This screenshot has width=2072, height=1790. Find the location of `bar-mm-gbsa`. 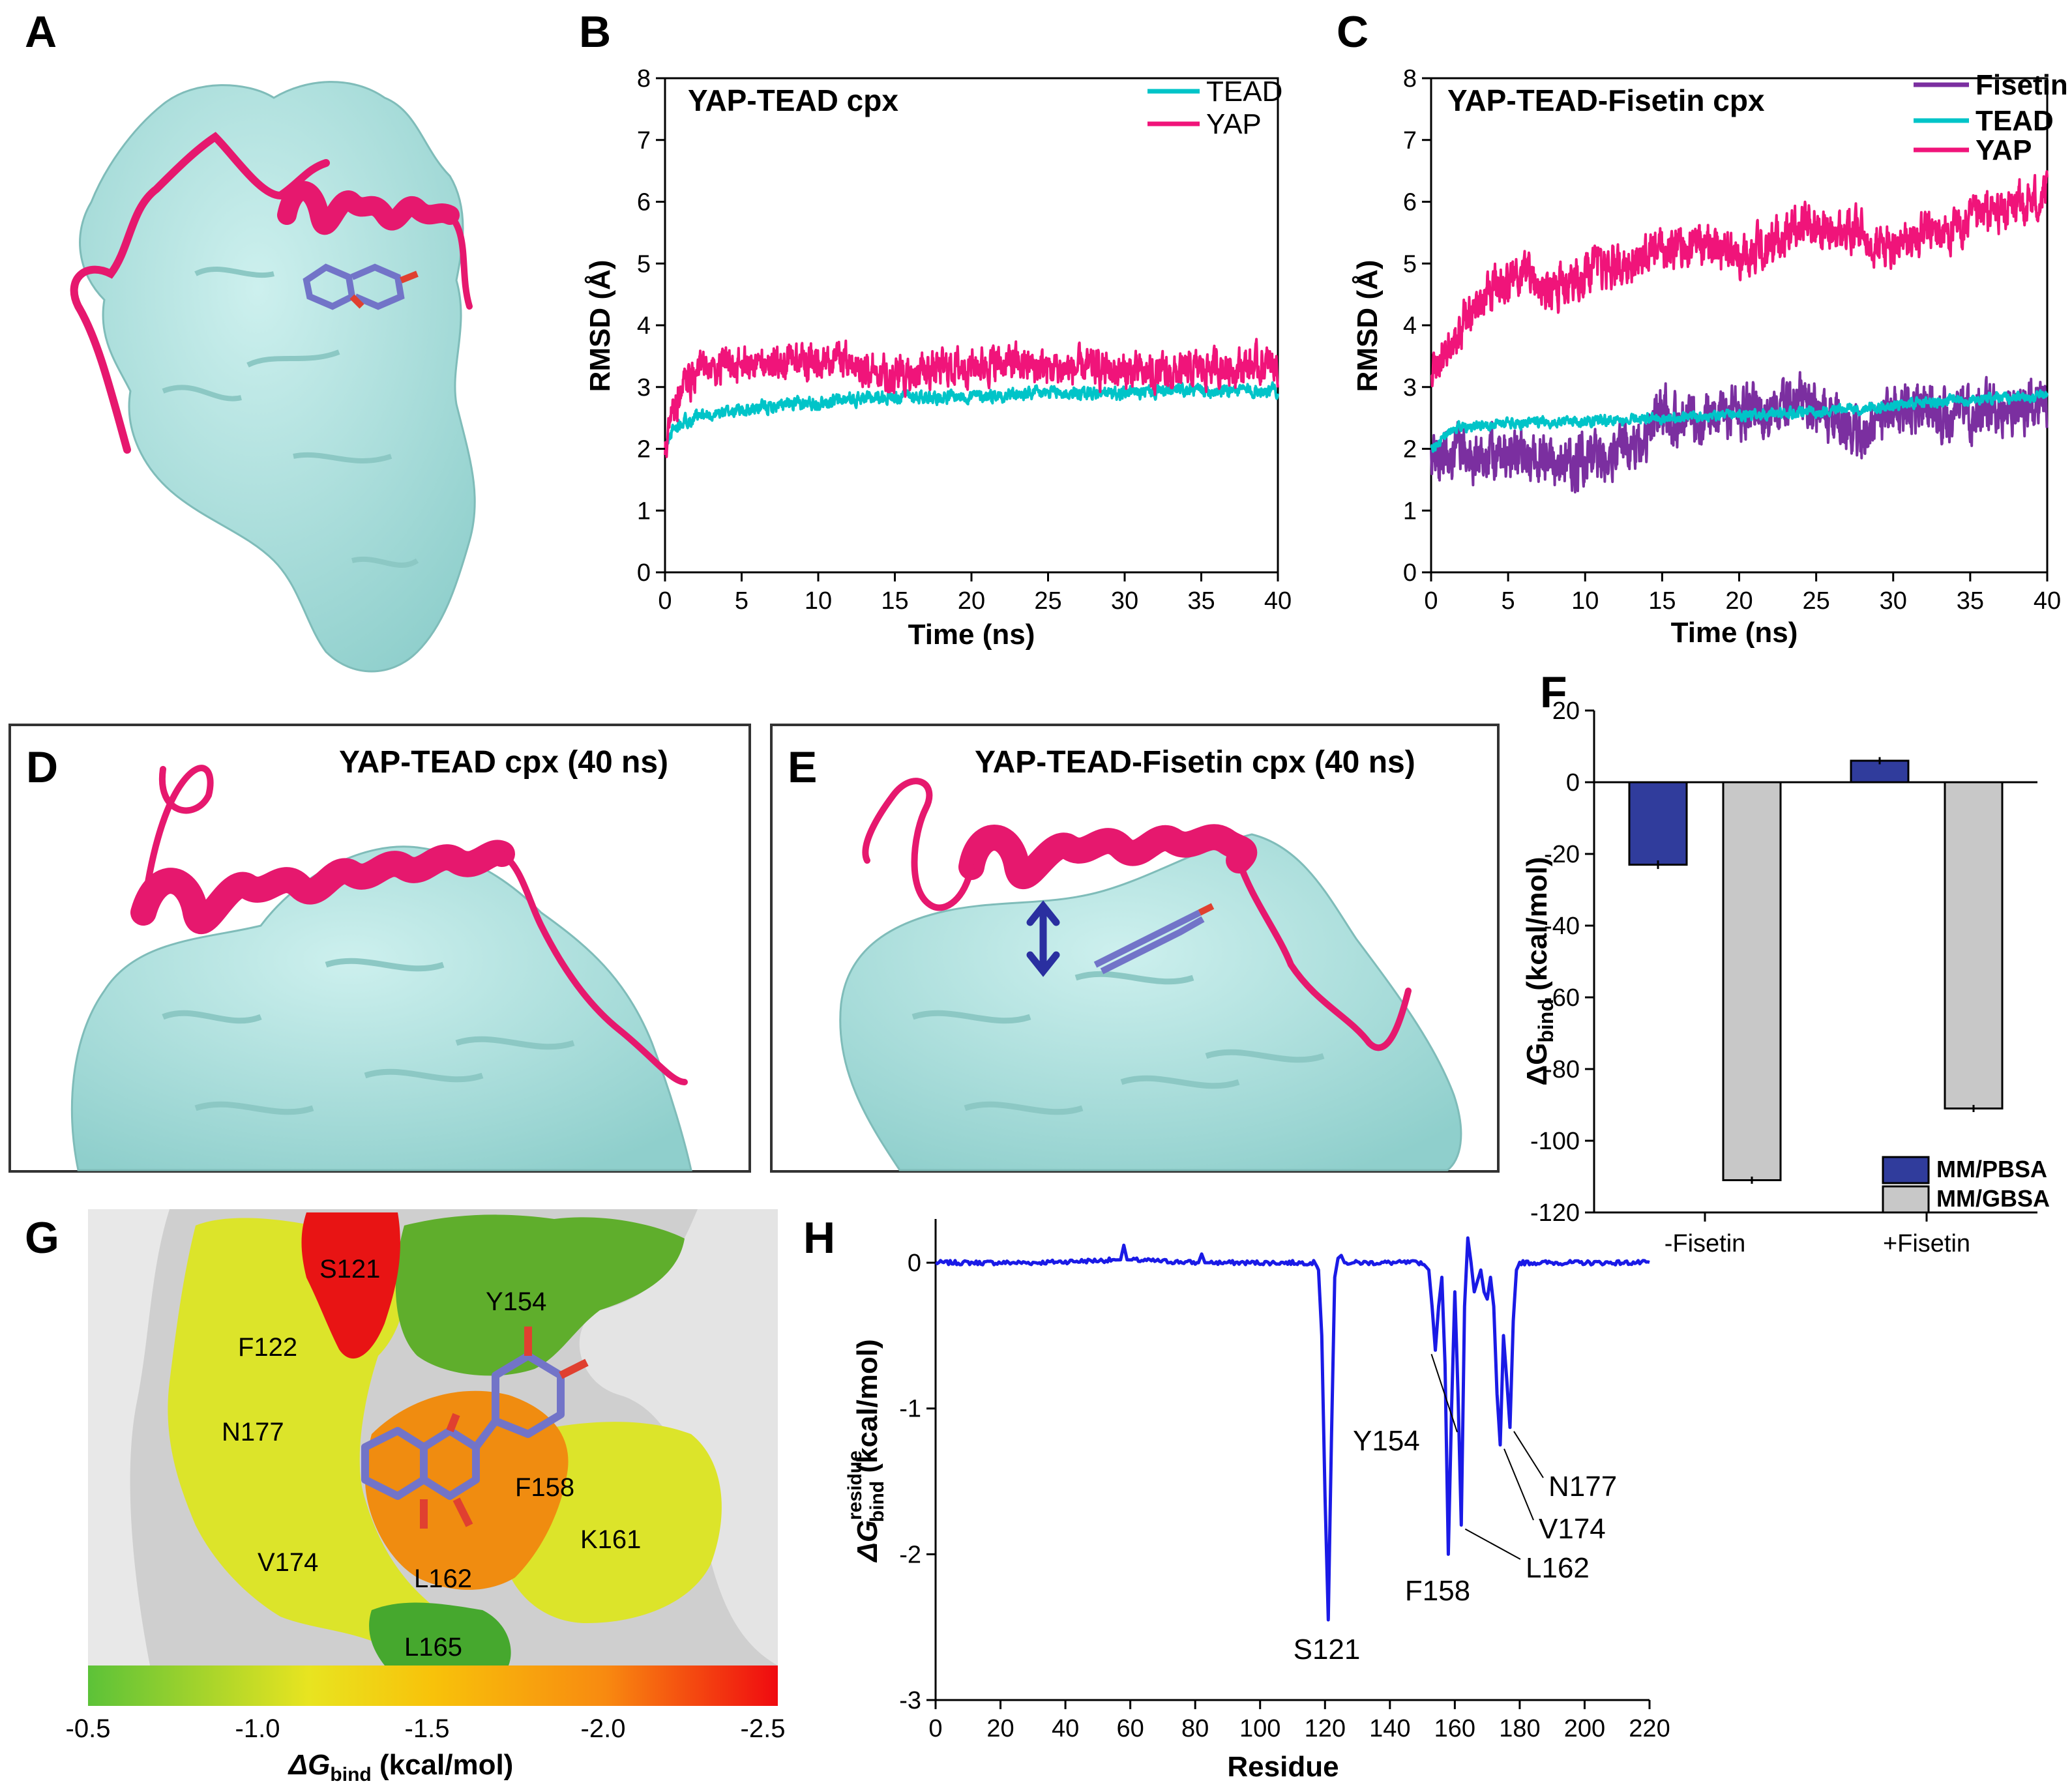

bar-mm-gbsa is located at coordinates (1752, 981).